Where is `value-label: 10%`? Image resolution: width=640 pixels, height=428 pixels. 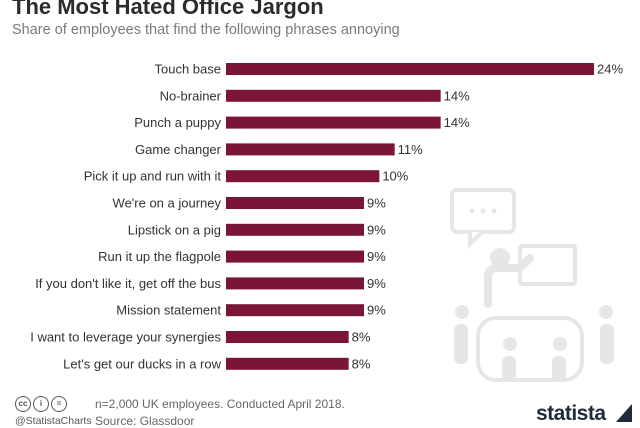 value-label: 10% is located at coordinates (395, 176).